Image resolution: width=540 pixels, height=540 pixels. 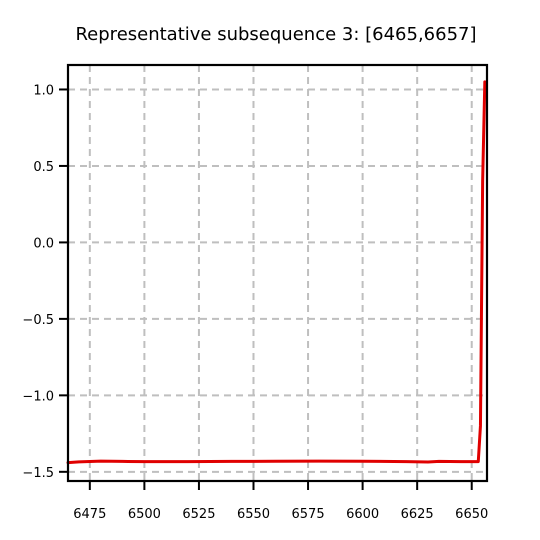 I want to click on x-tick-label: 6600, so click(x=362, y=514).